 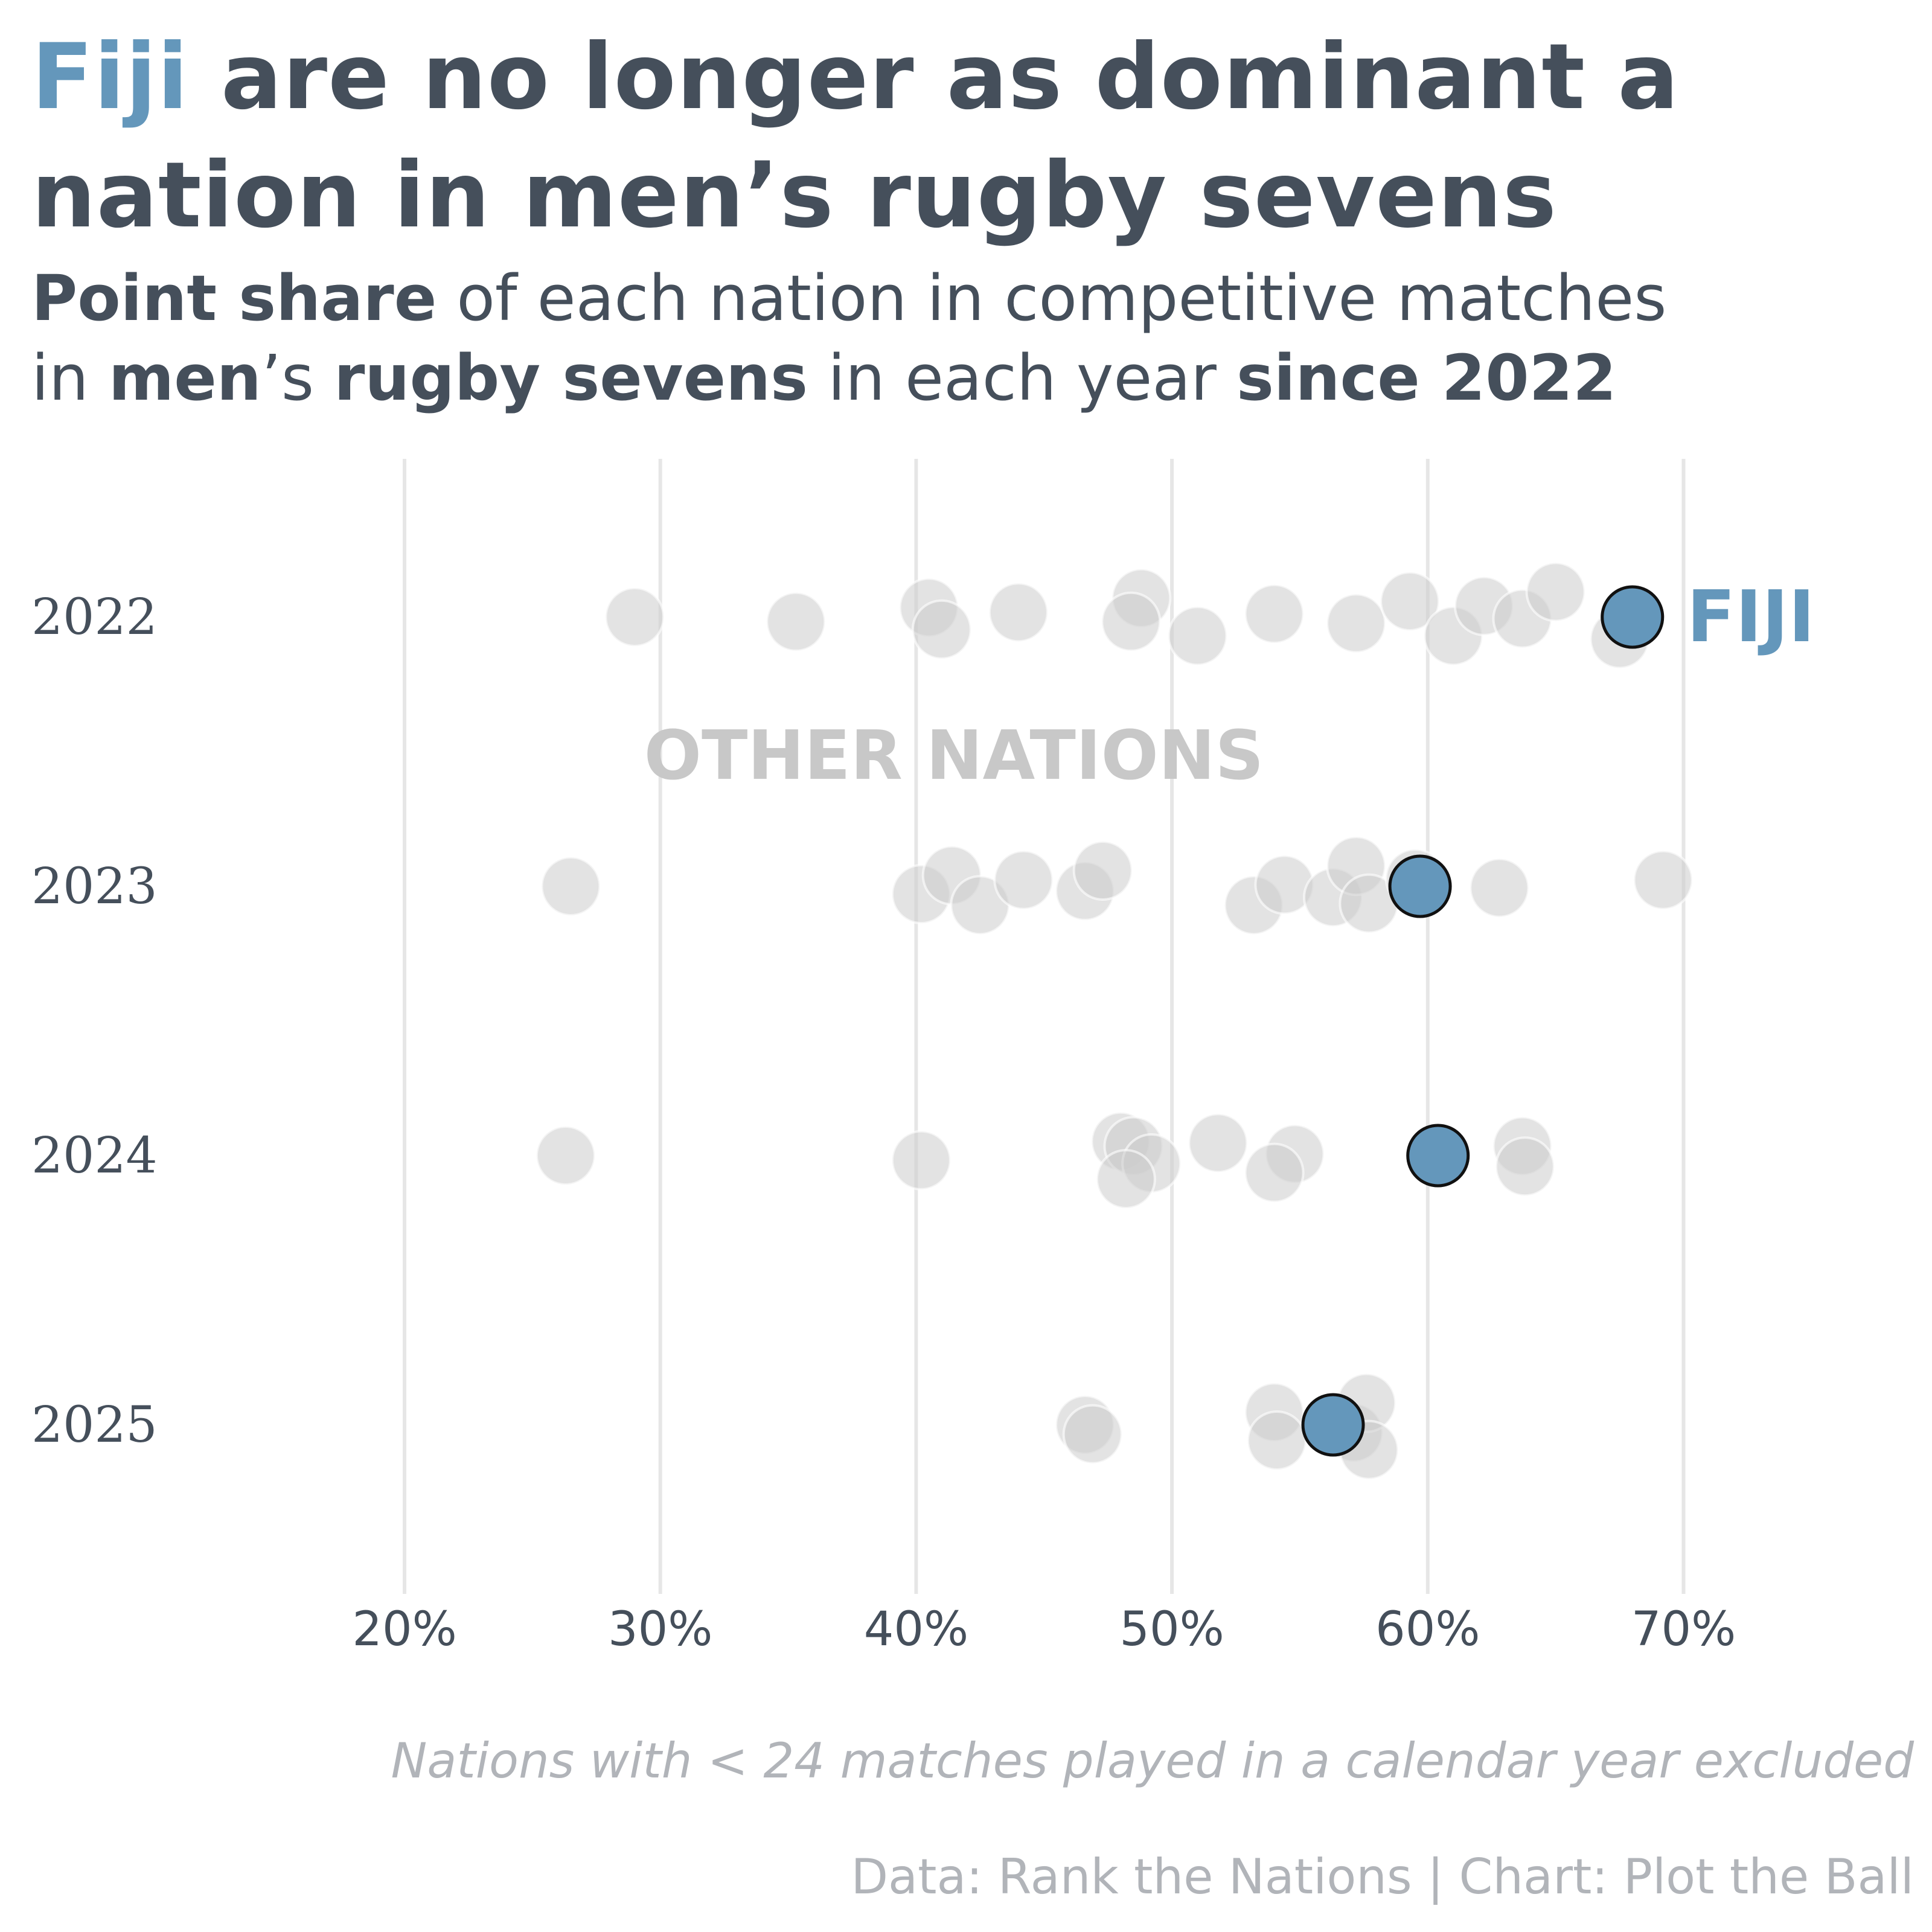 What do you see at coordinates (94, 1021) in the screenshot?
I see `y-axis-labels: 2022 2023 2024 2025` at bounding box center [94, 1021].